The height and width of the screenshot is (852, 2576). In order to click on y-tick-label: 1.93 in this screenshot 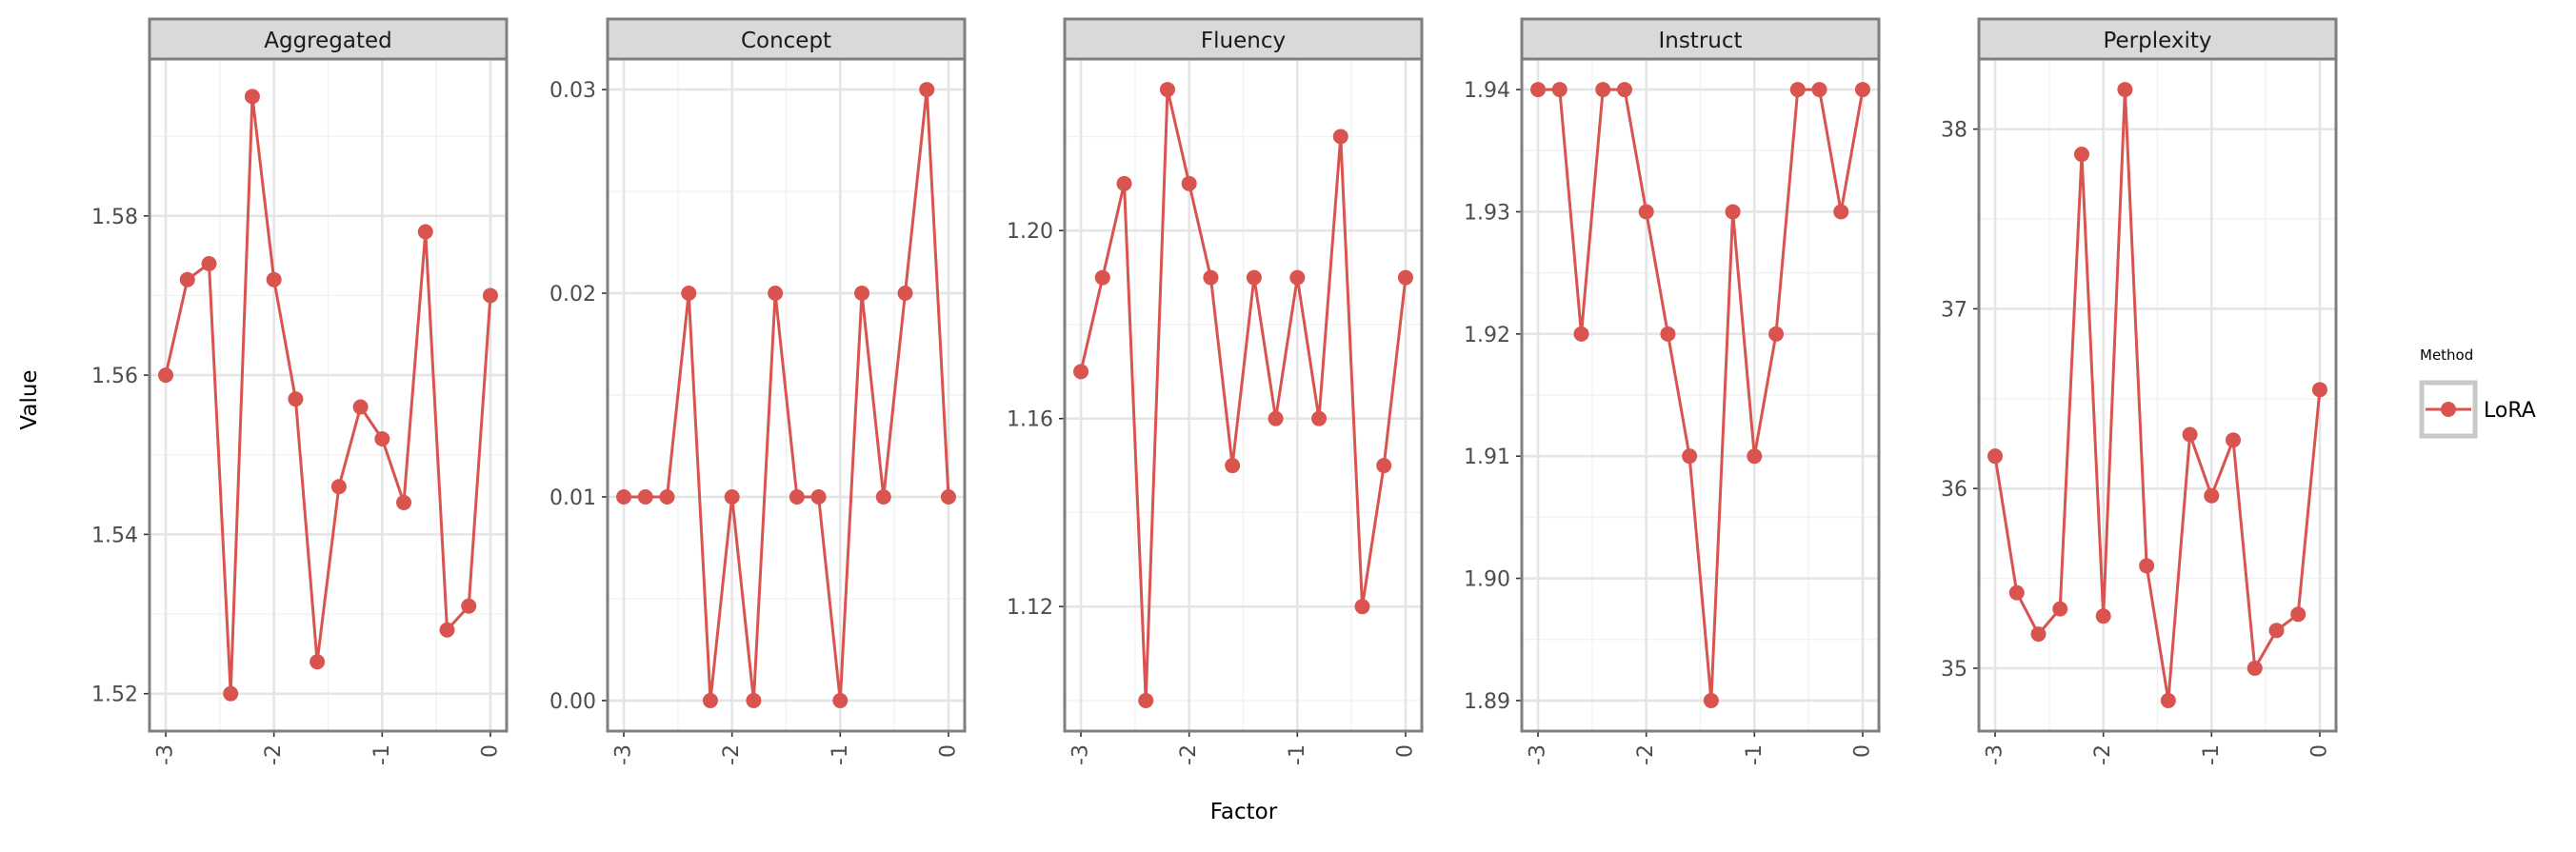, I will do `click(1487, 213)`.